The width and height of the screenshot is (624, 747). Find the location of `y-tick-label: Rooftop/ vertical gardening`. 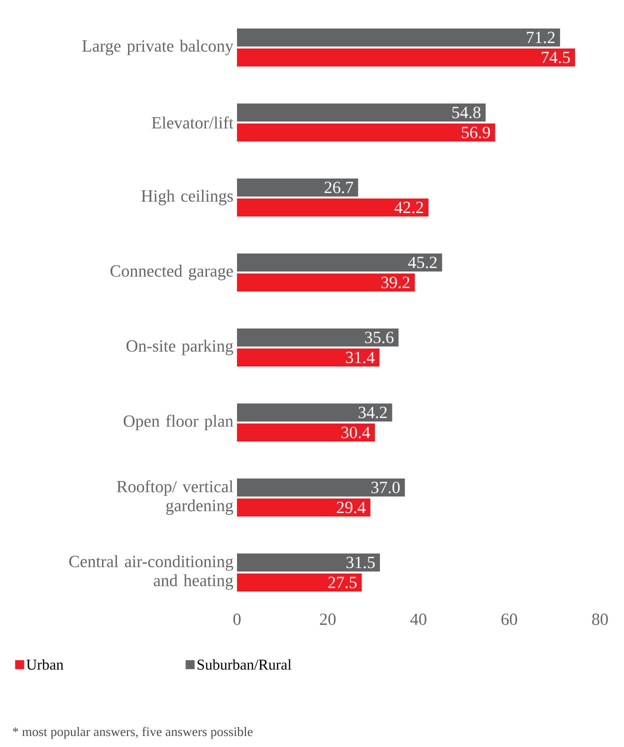

y-tick-label: Rooftop/ vertical gardening is located at coordinates (175, 497).